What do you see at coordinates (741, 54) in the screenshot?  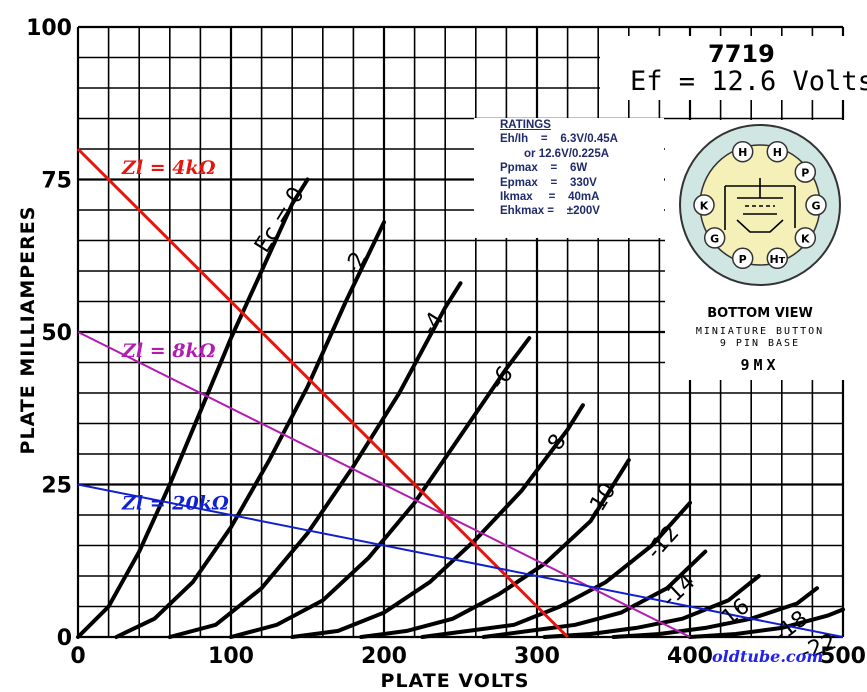 I see `tube-number: 7719` at bounding box center [741, 54].